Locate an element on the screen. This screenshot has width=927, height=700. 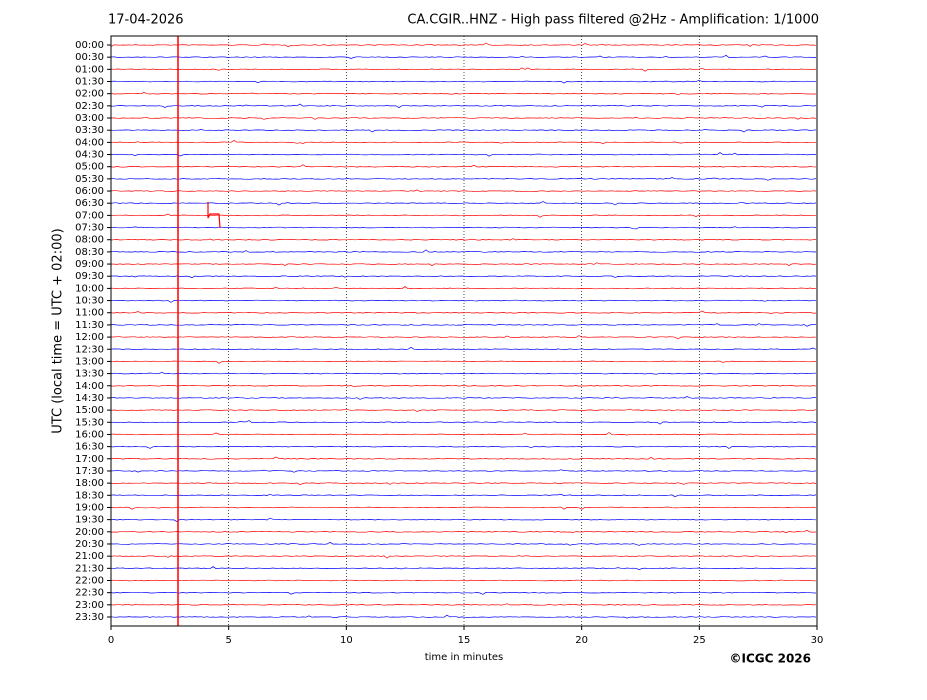
y-tick-label: 23:30 is located at coordinates (89, 617).